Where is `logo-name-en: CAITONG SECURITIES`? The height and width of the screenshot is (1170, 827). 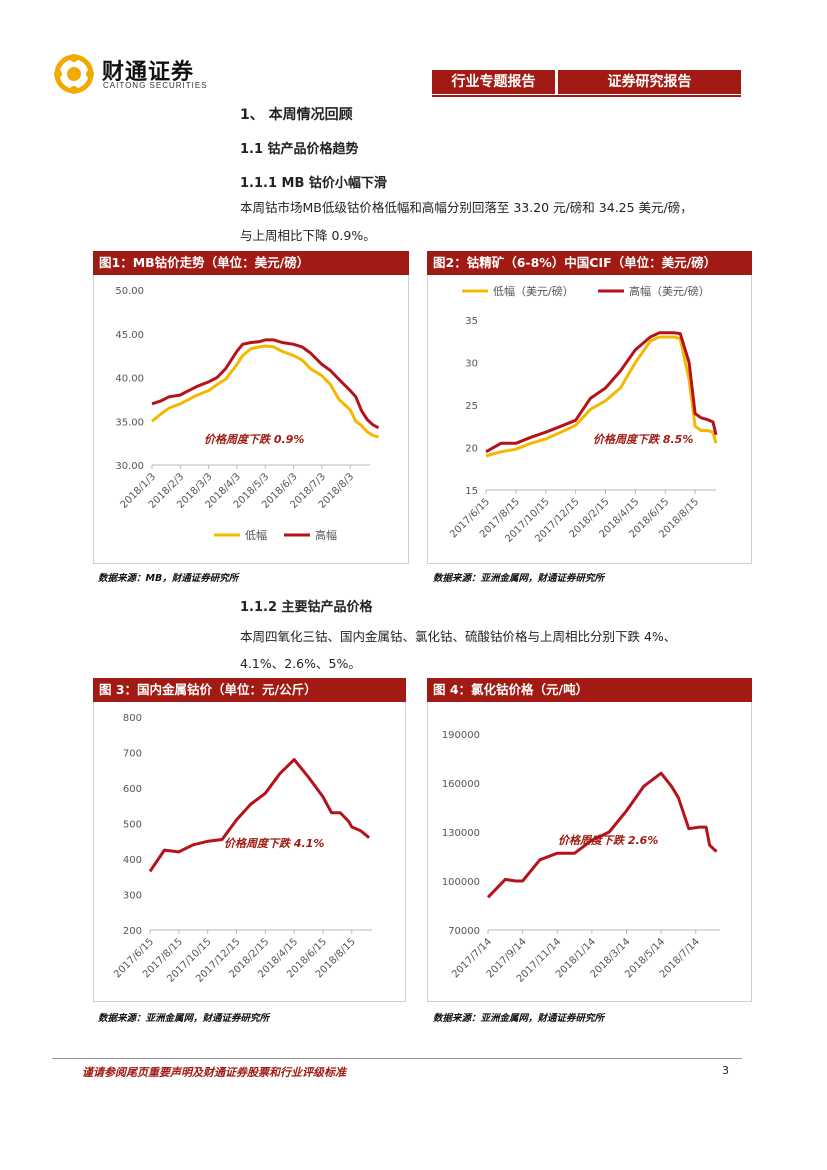
logo-name-en: CAITONG SECURITIES is located at coordinates (155, 85).